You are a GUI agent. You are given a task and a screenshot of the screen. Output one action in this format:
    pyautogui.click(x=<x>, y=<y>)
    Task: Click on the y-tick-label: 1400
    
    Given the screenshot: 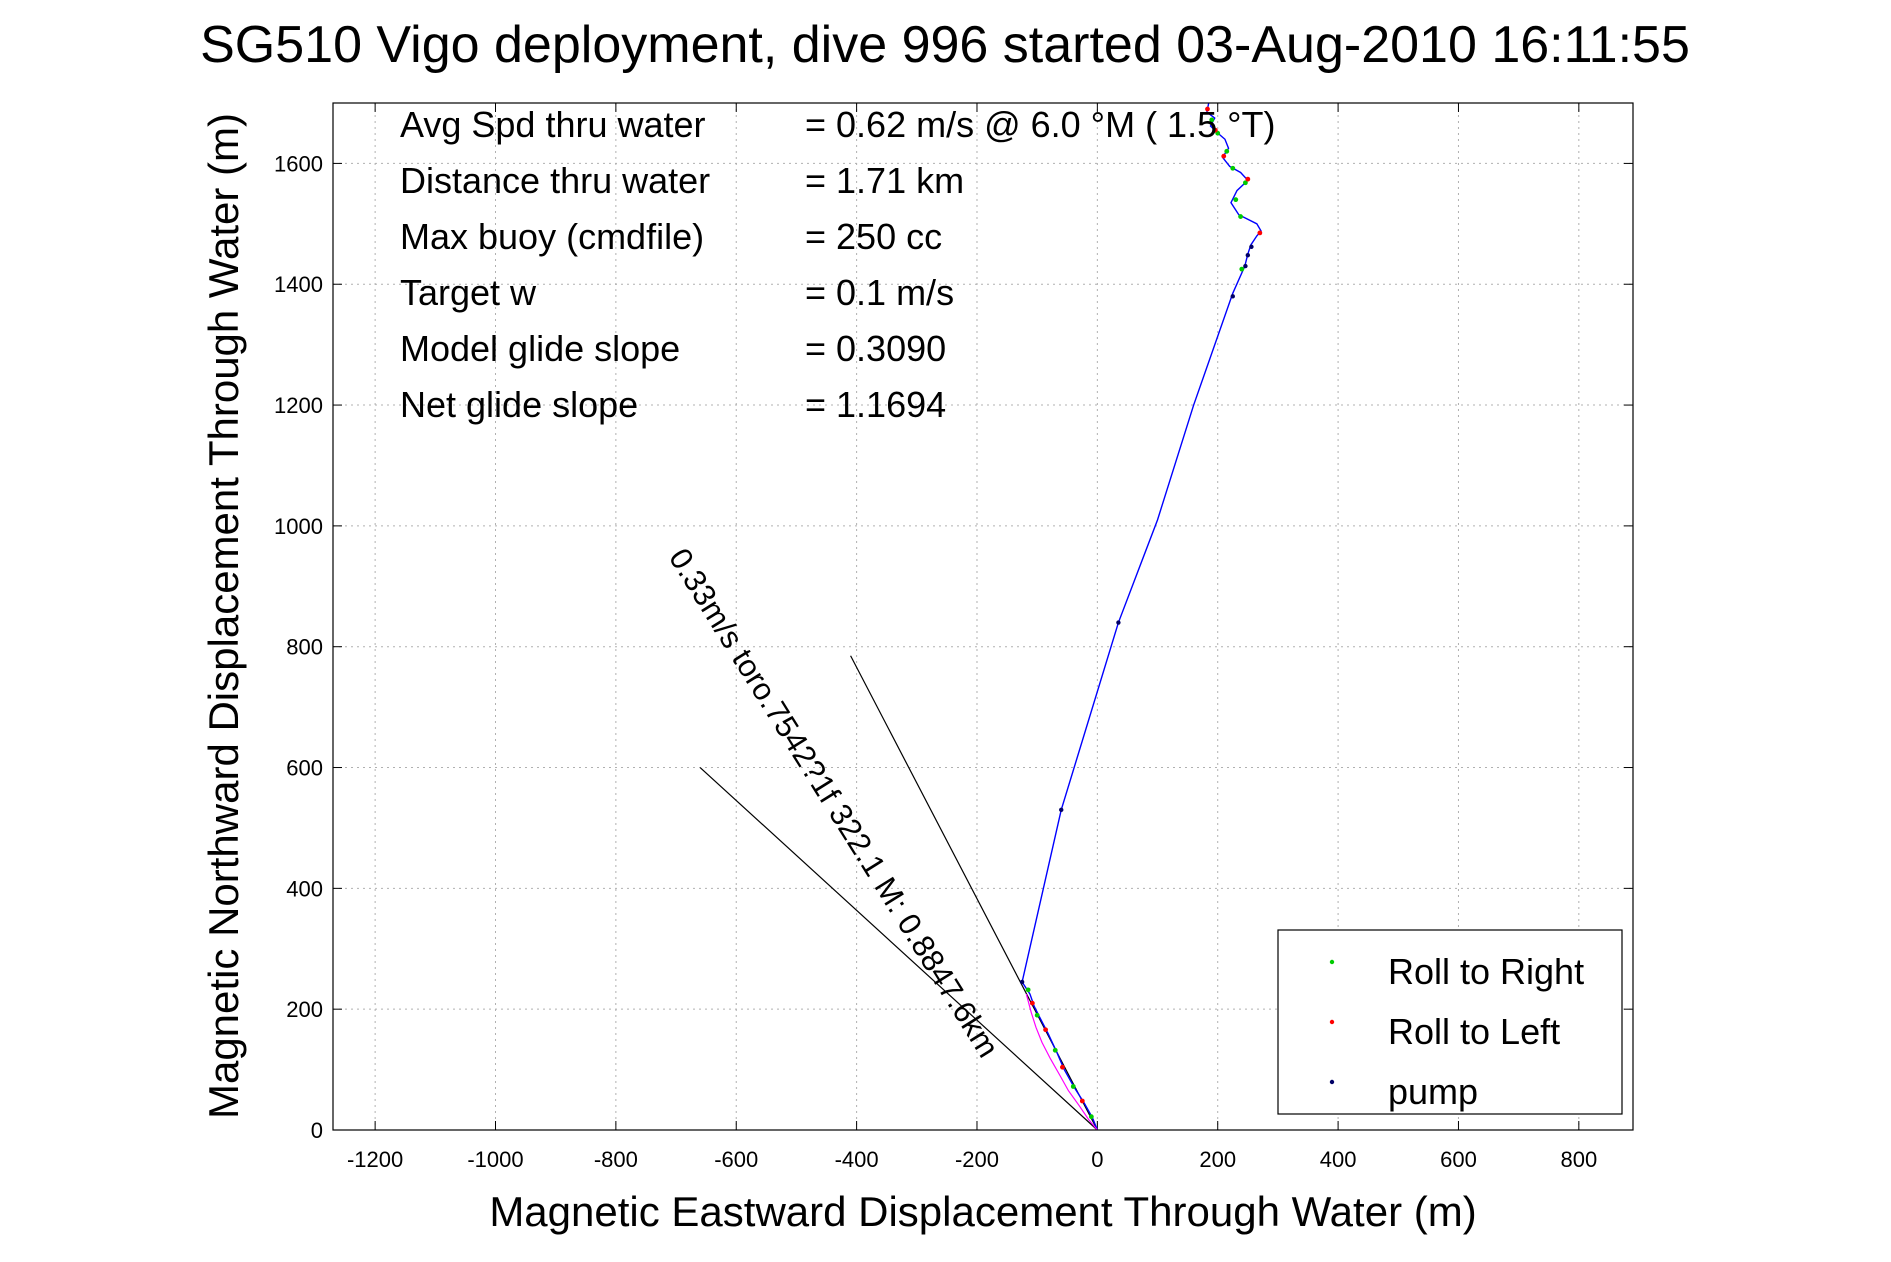 What is the action you would take?
    pyautogui.click(x=298, y=284)
    